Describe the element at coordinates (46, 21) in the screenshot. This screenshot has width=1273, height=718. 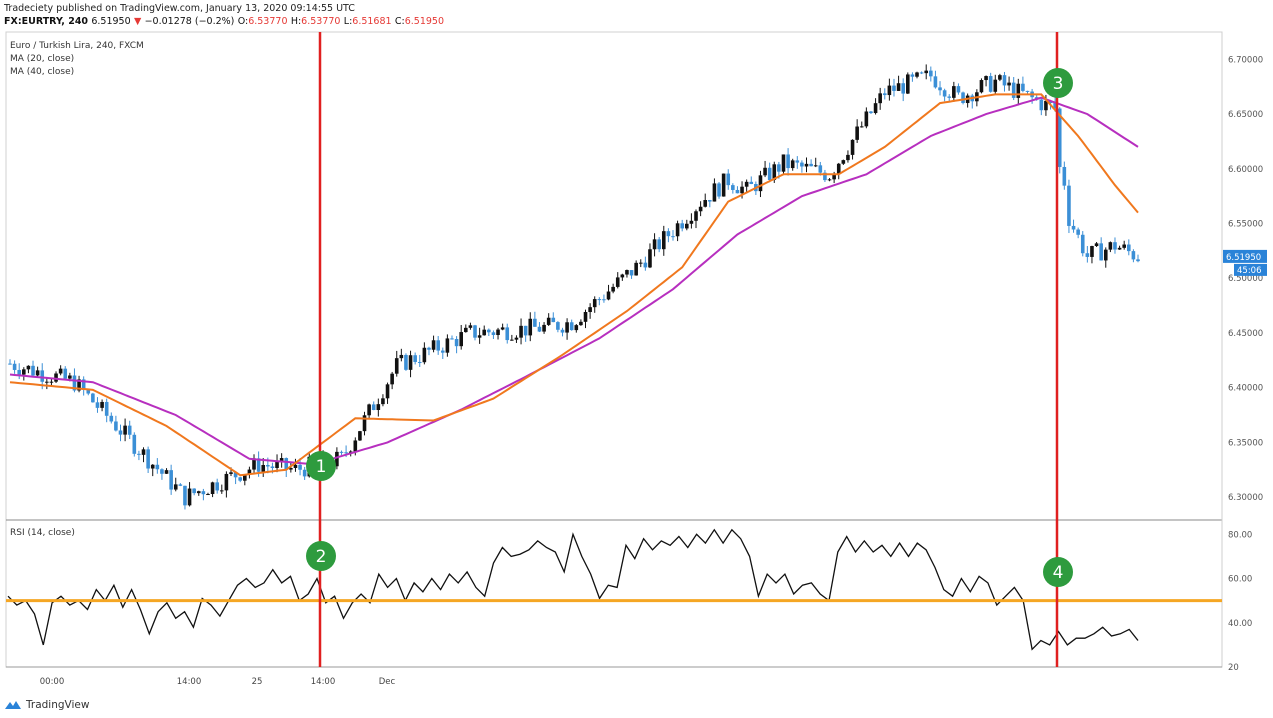
I see `symbol-label: FX:EURTRY, 240` at that location.